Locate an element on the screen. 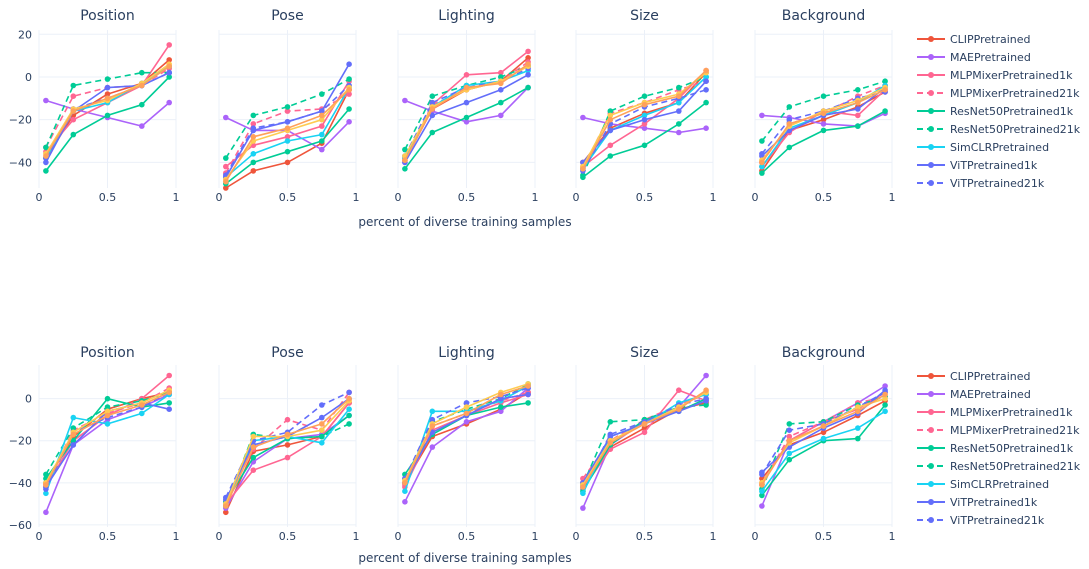  legend-entry-label: ResNet50Pretrained1k is located at coordinates (1012, 448).